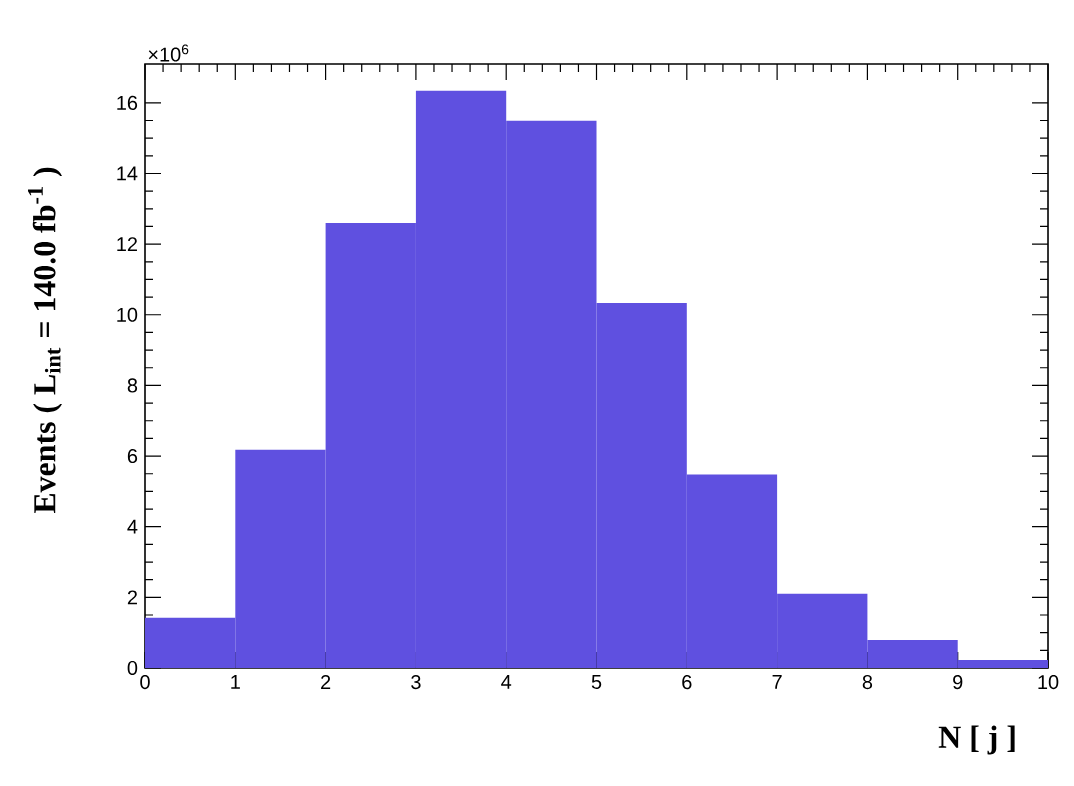 The height and width of the screenshot is (786, 1074). What do you see at coordinates (132, 456) in the screenshot?
I see `y-tick-label: 6` at bounding box center [132, 456].